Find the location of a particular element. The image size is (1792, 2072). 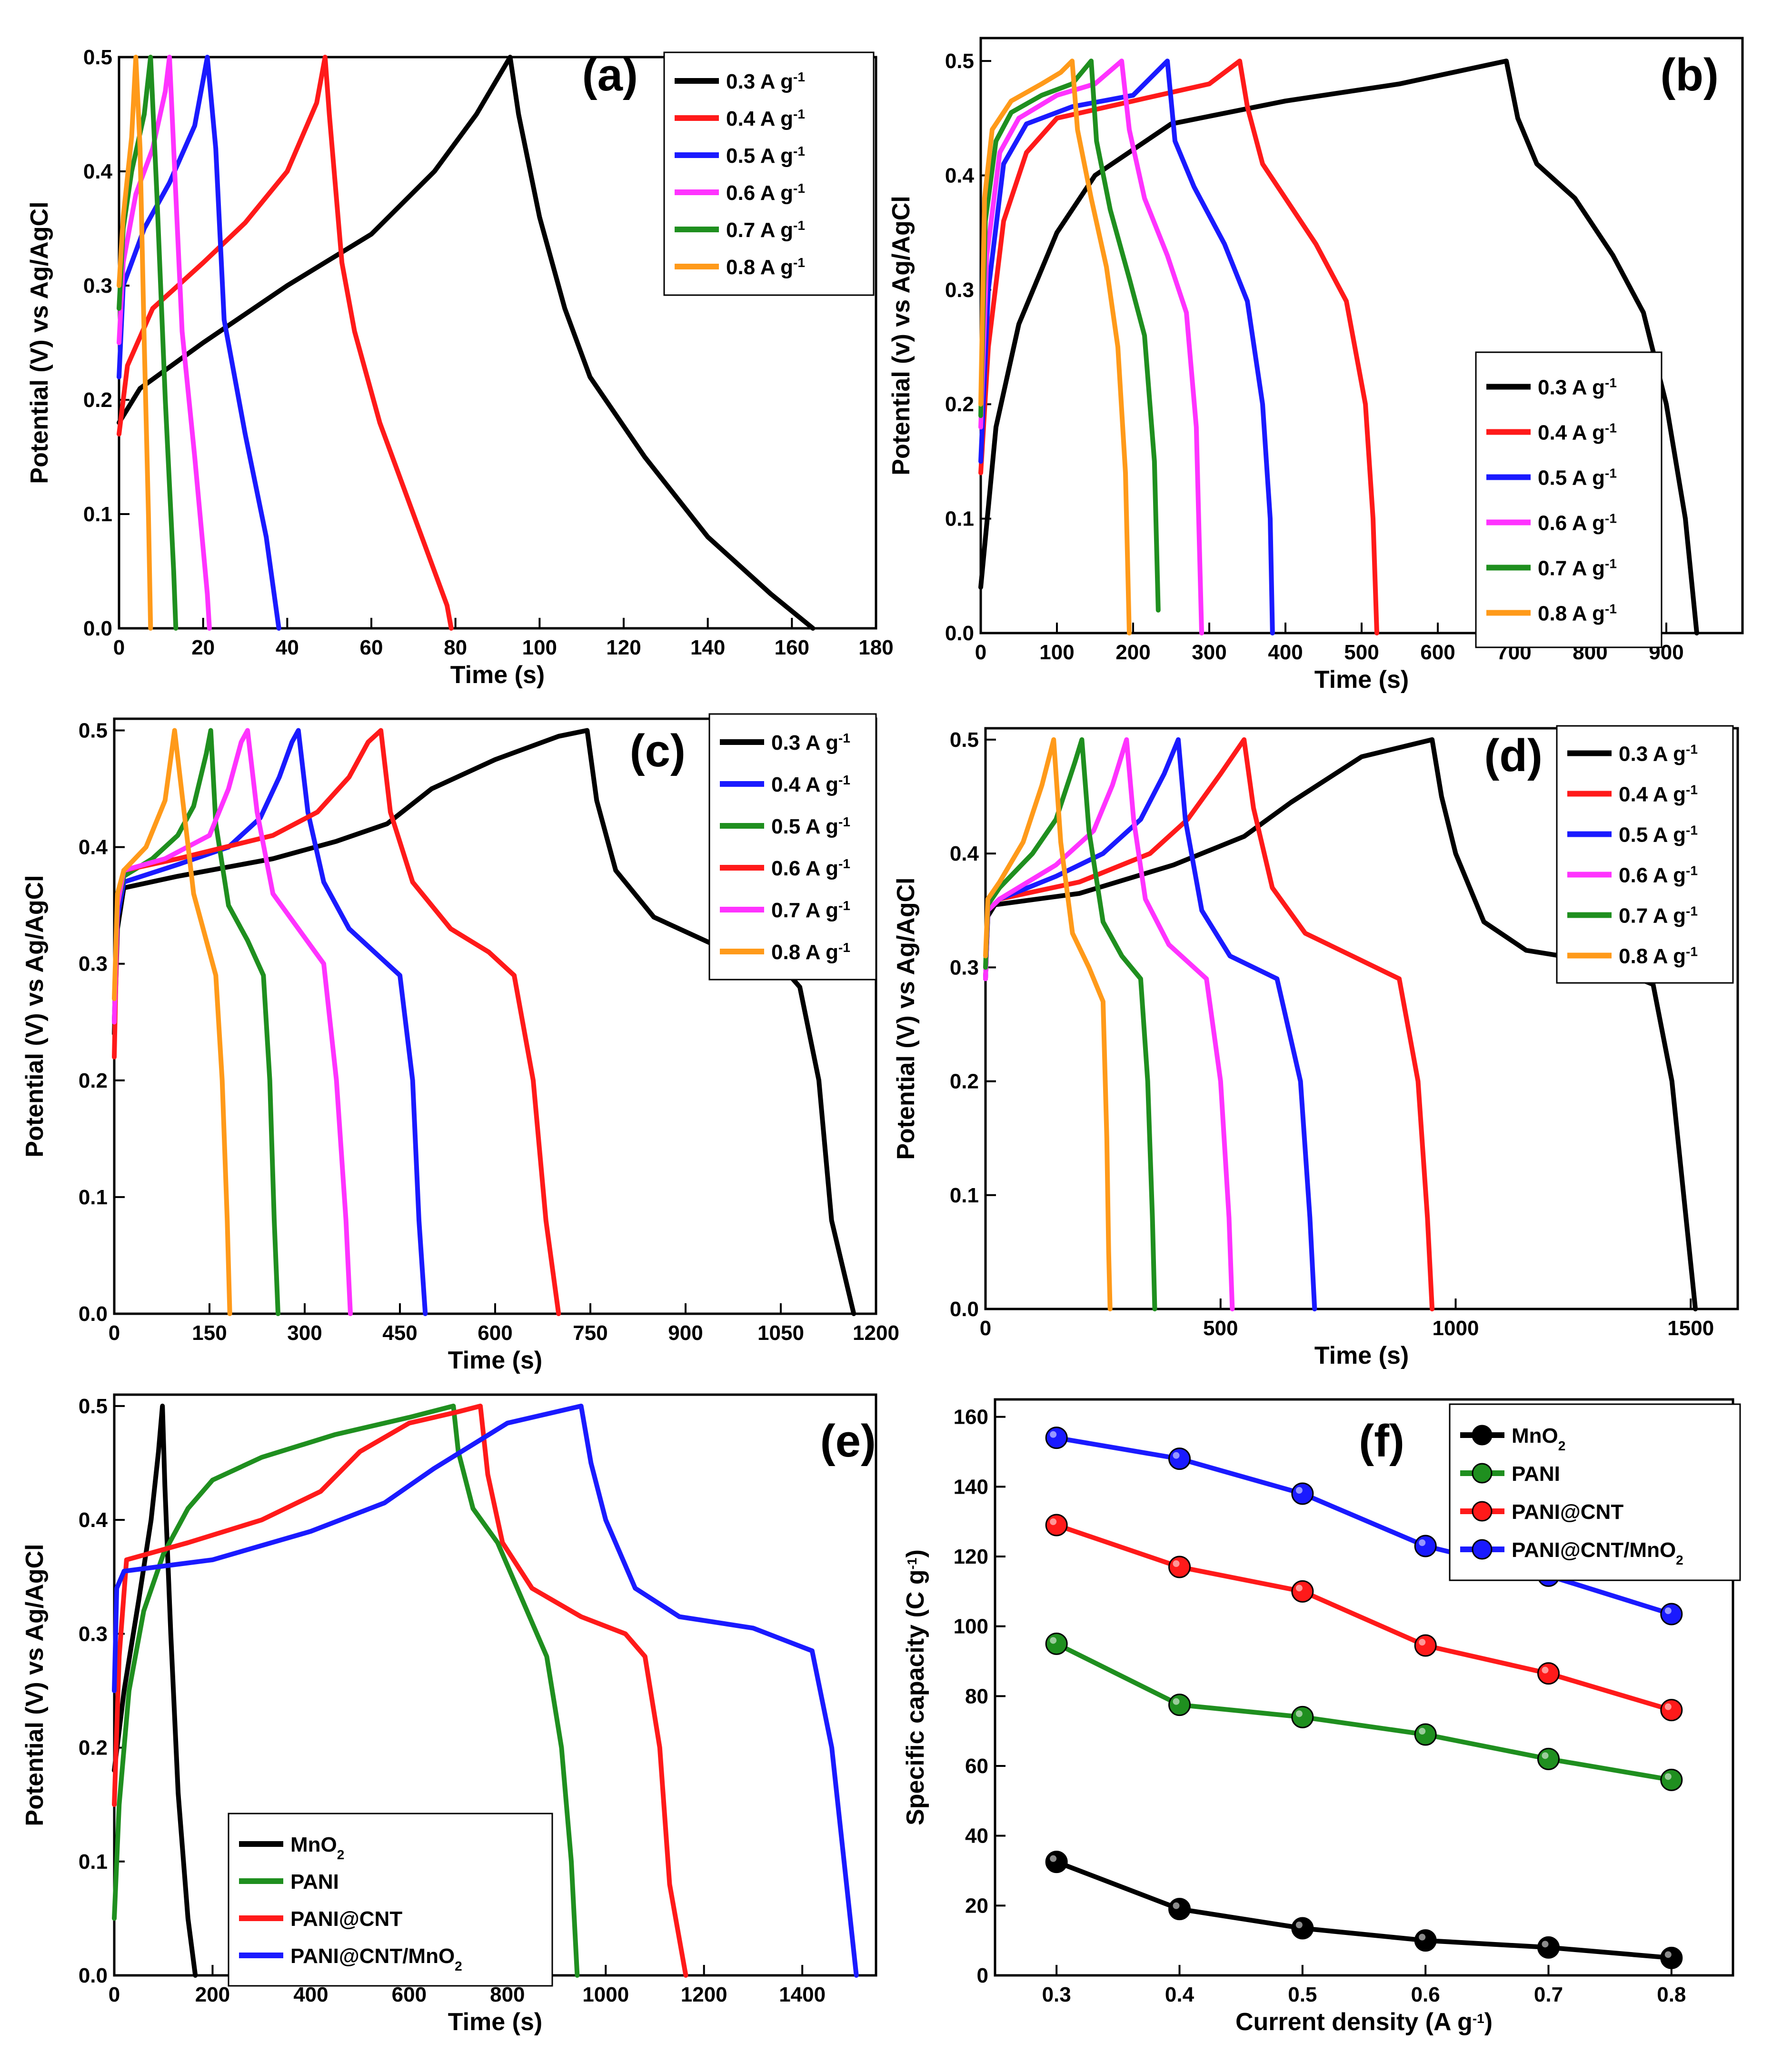

x-axis-title: Current density (A g-1) is located at coordinates (1364, 2022).